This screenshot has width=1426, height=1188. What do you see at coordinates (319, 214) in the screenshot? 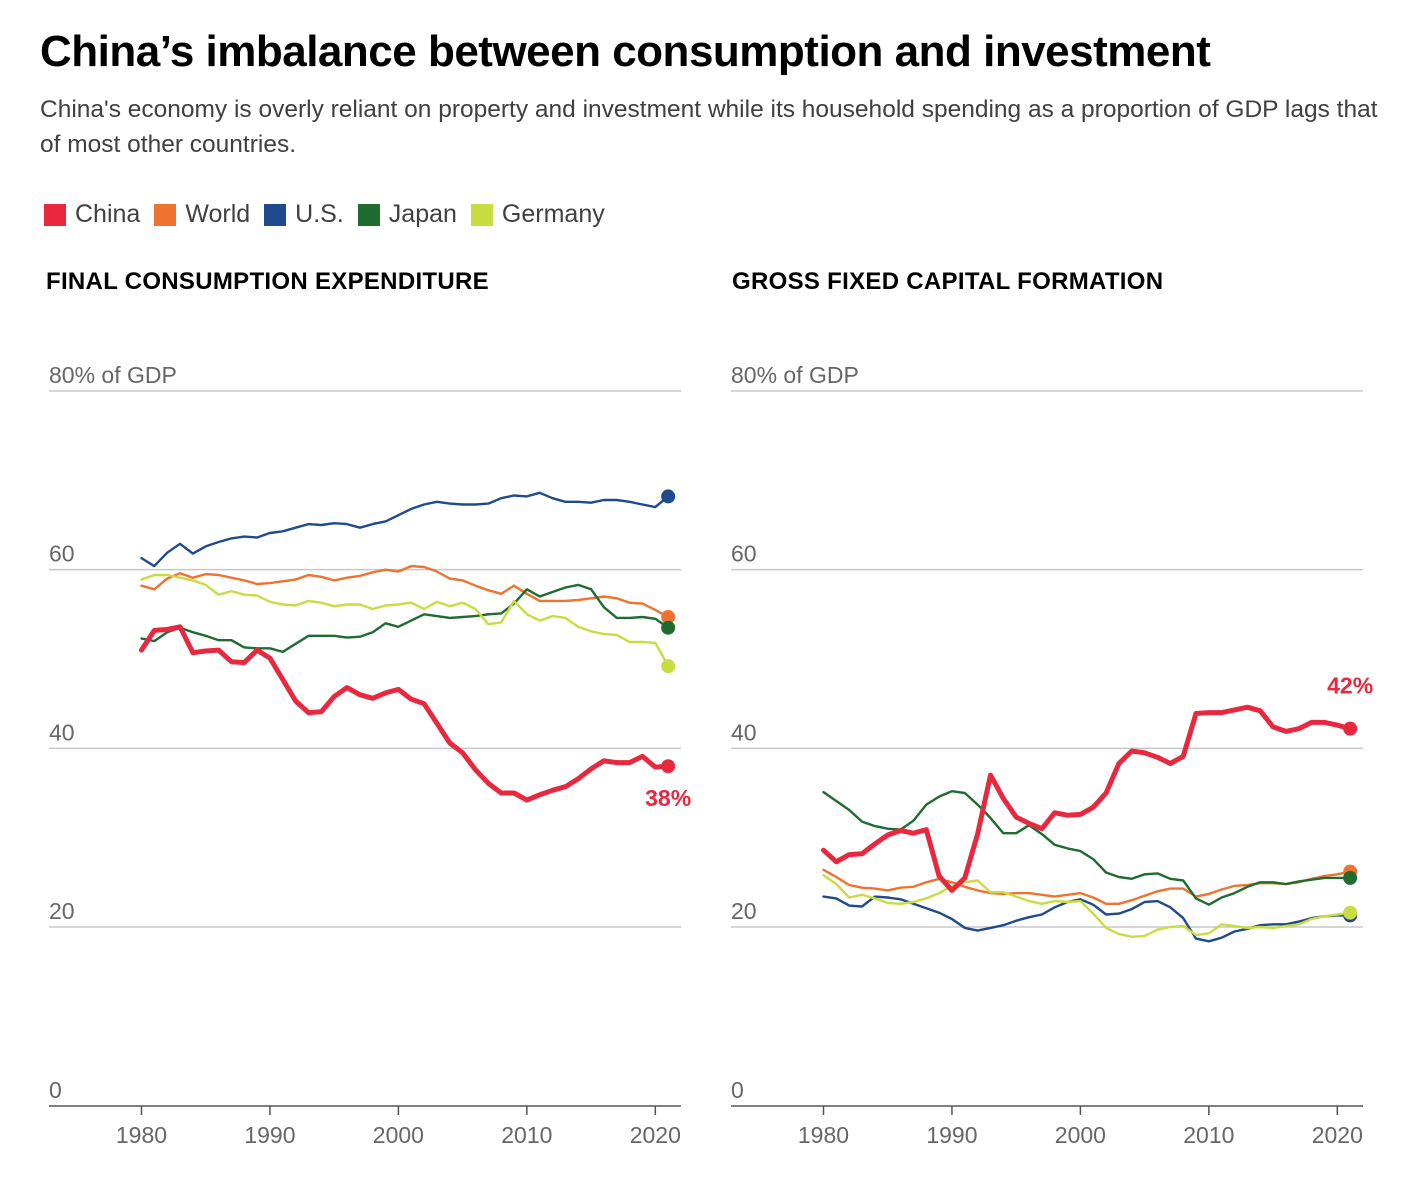
I see `legend-label-us: U.S.` at bounding box center [319, 214].